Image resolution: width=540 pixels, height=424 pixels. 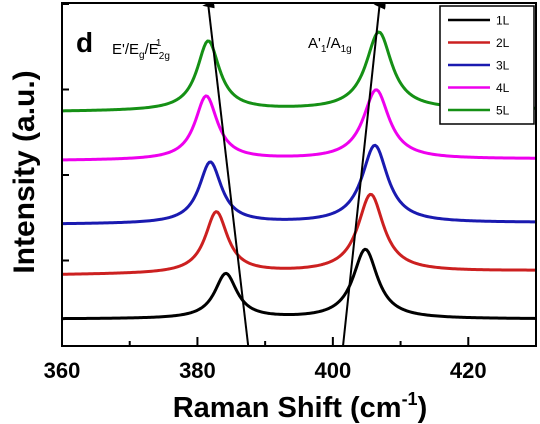 I want to click on legend-label-1L: 1L, so click(x=503, y=21).